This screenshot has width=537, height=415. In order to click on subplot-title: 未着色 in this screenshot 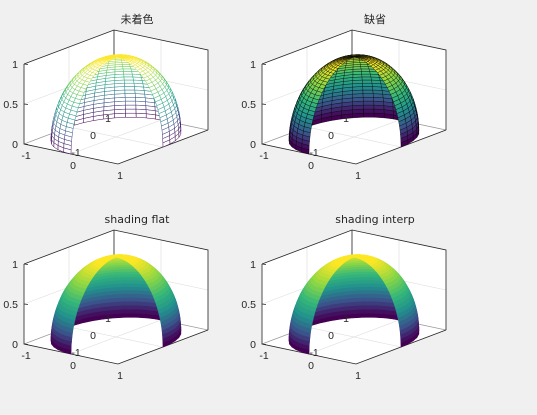, I will do `click(137, 19)`.